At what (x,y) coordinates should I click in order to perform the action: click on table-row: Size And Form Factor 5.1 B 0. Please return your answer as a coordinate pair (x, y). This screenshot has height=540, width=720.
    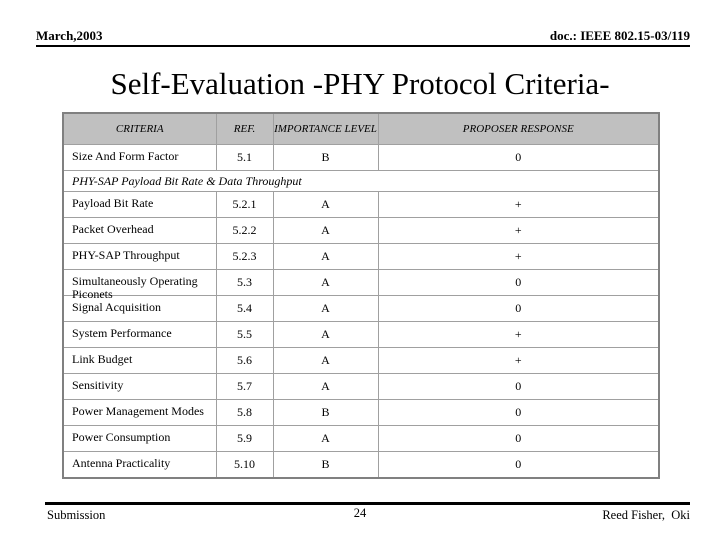
    Looking at the image, I should click on (361, 157).